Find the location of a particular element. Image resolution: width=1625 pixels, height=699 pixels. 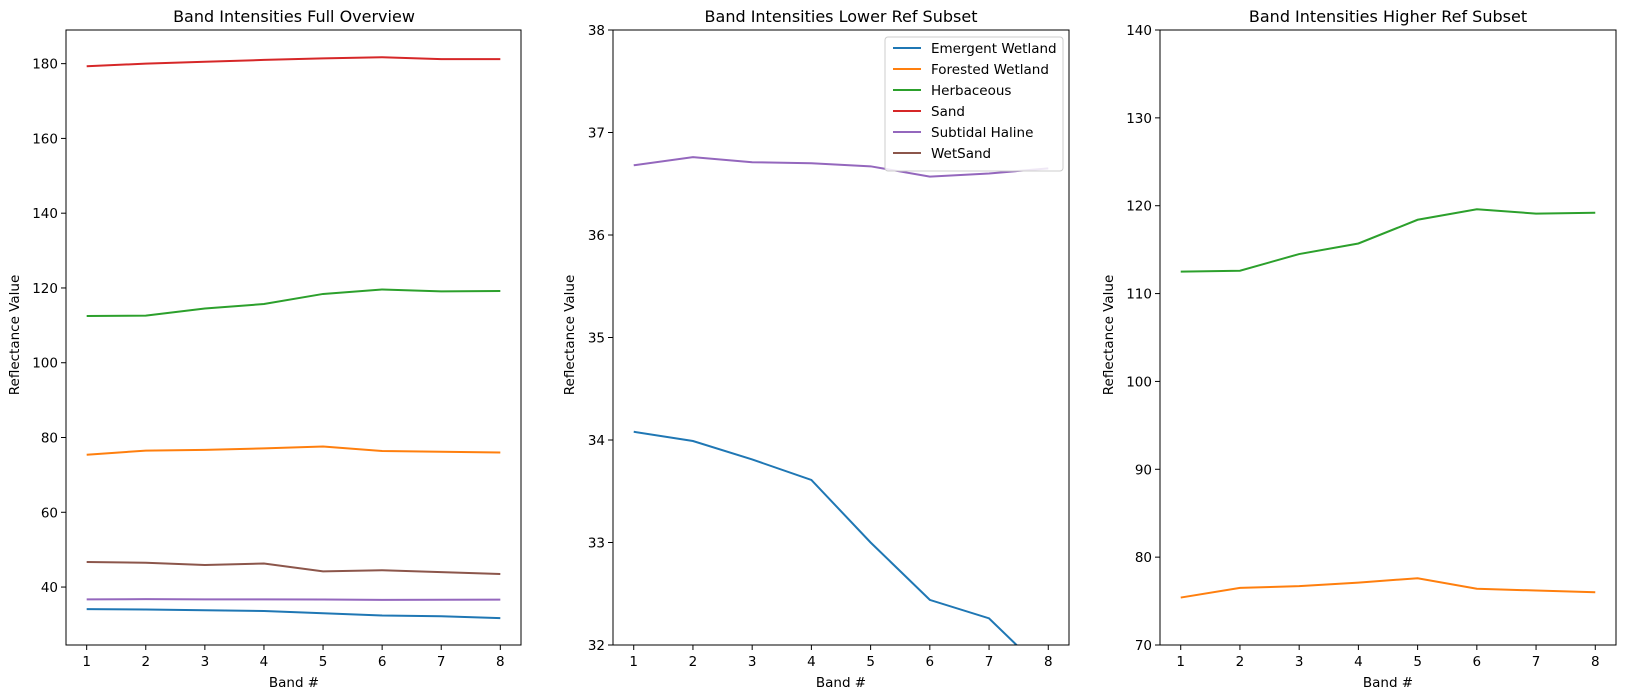

y-tick-label: 33 is located at coordinates (596, 544).